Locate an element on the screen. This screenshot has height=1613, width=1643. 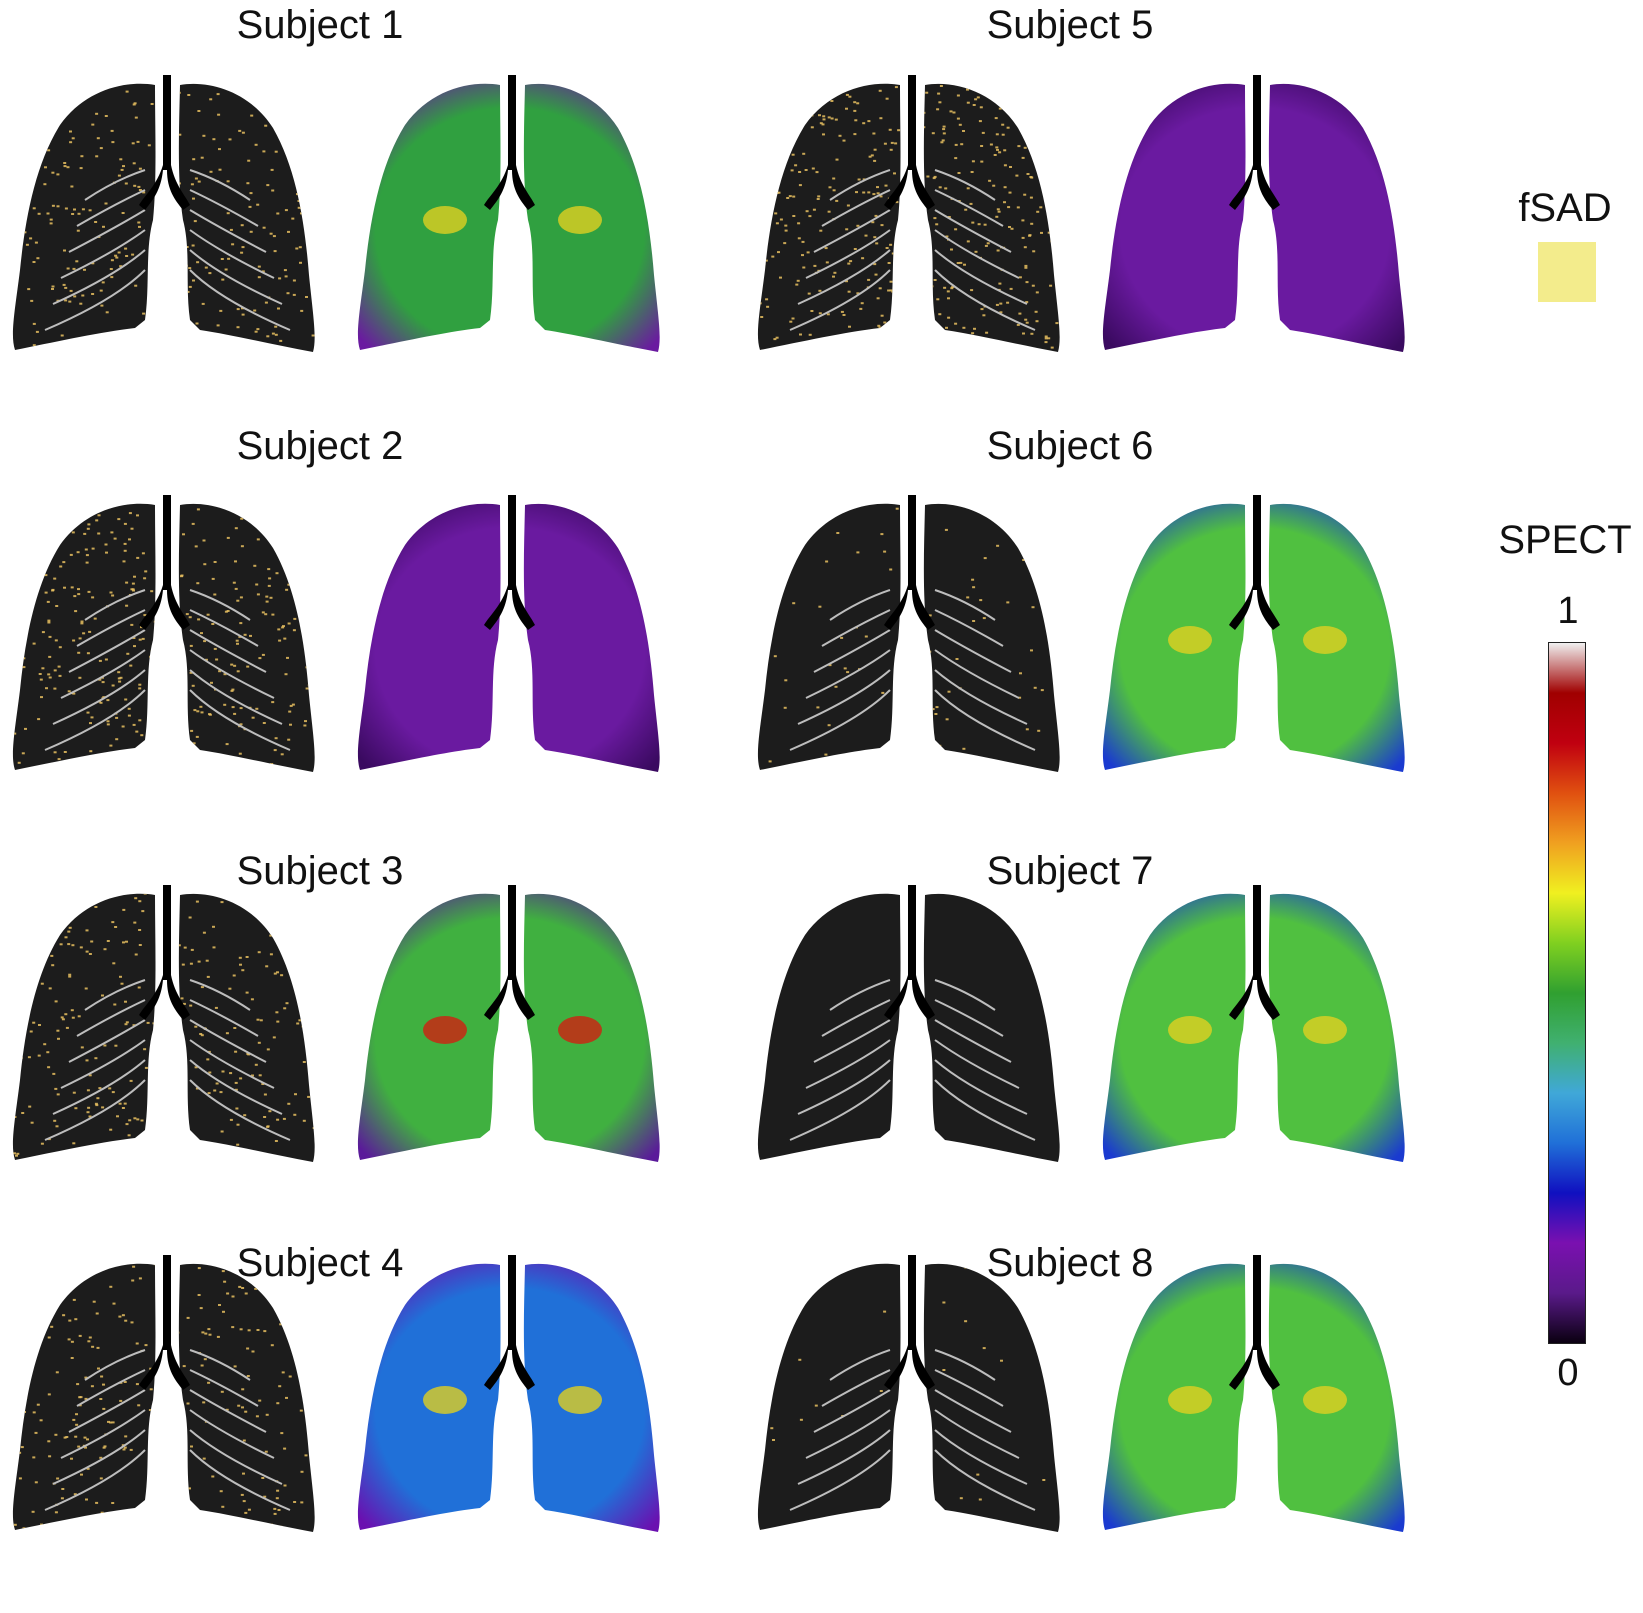
subject-6-title: Subject 6 is located at coordinates (1070, 446).